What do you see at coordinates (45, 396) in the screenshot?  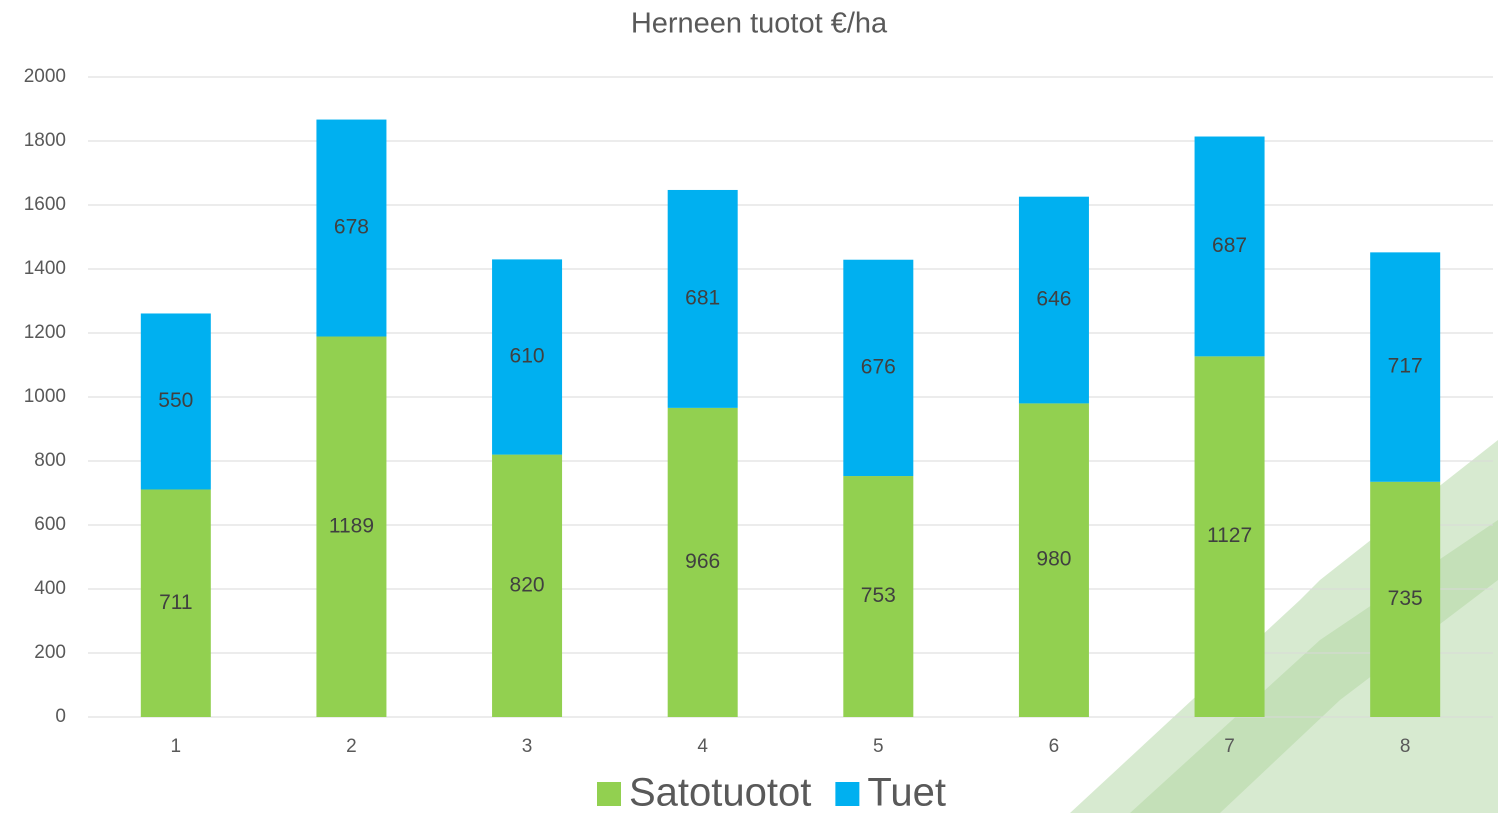 I see `y-tick-label: 1000` at bounding box center [45, 396].